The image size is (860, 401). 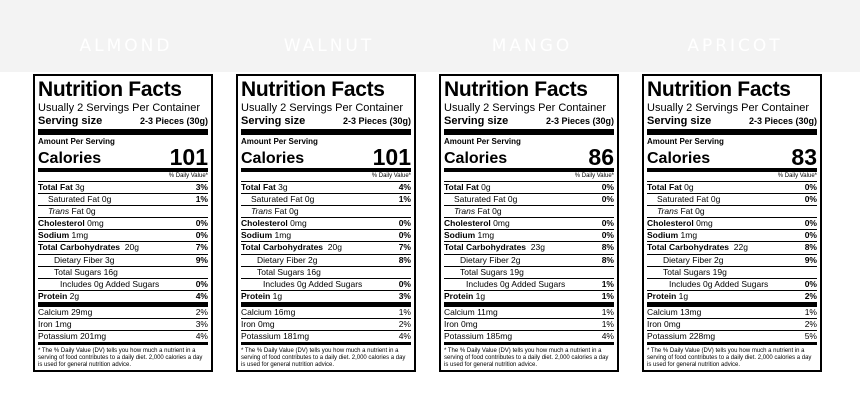 What do you see at coordinates (76, 211) in the screenshot?
I see `trans-fat-label: Fat` at bounding box center [76, 211].